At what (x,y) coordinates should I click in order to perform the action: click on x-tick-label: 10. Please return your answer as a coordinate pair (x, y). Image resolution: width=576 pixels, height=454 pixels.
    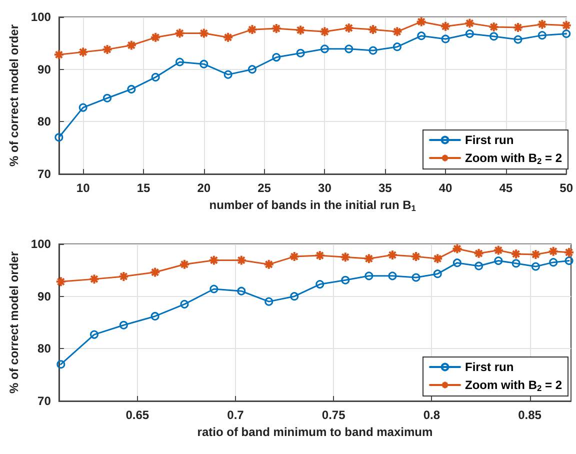
    Looking at the image, I should click on (83, 188).